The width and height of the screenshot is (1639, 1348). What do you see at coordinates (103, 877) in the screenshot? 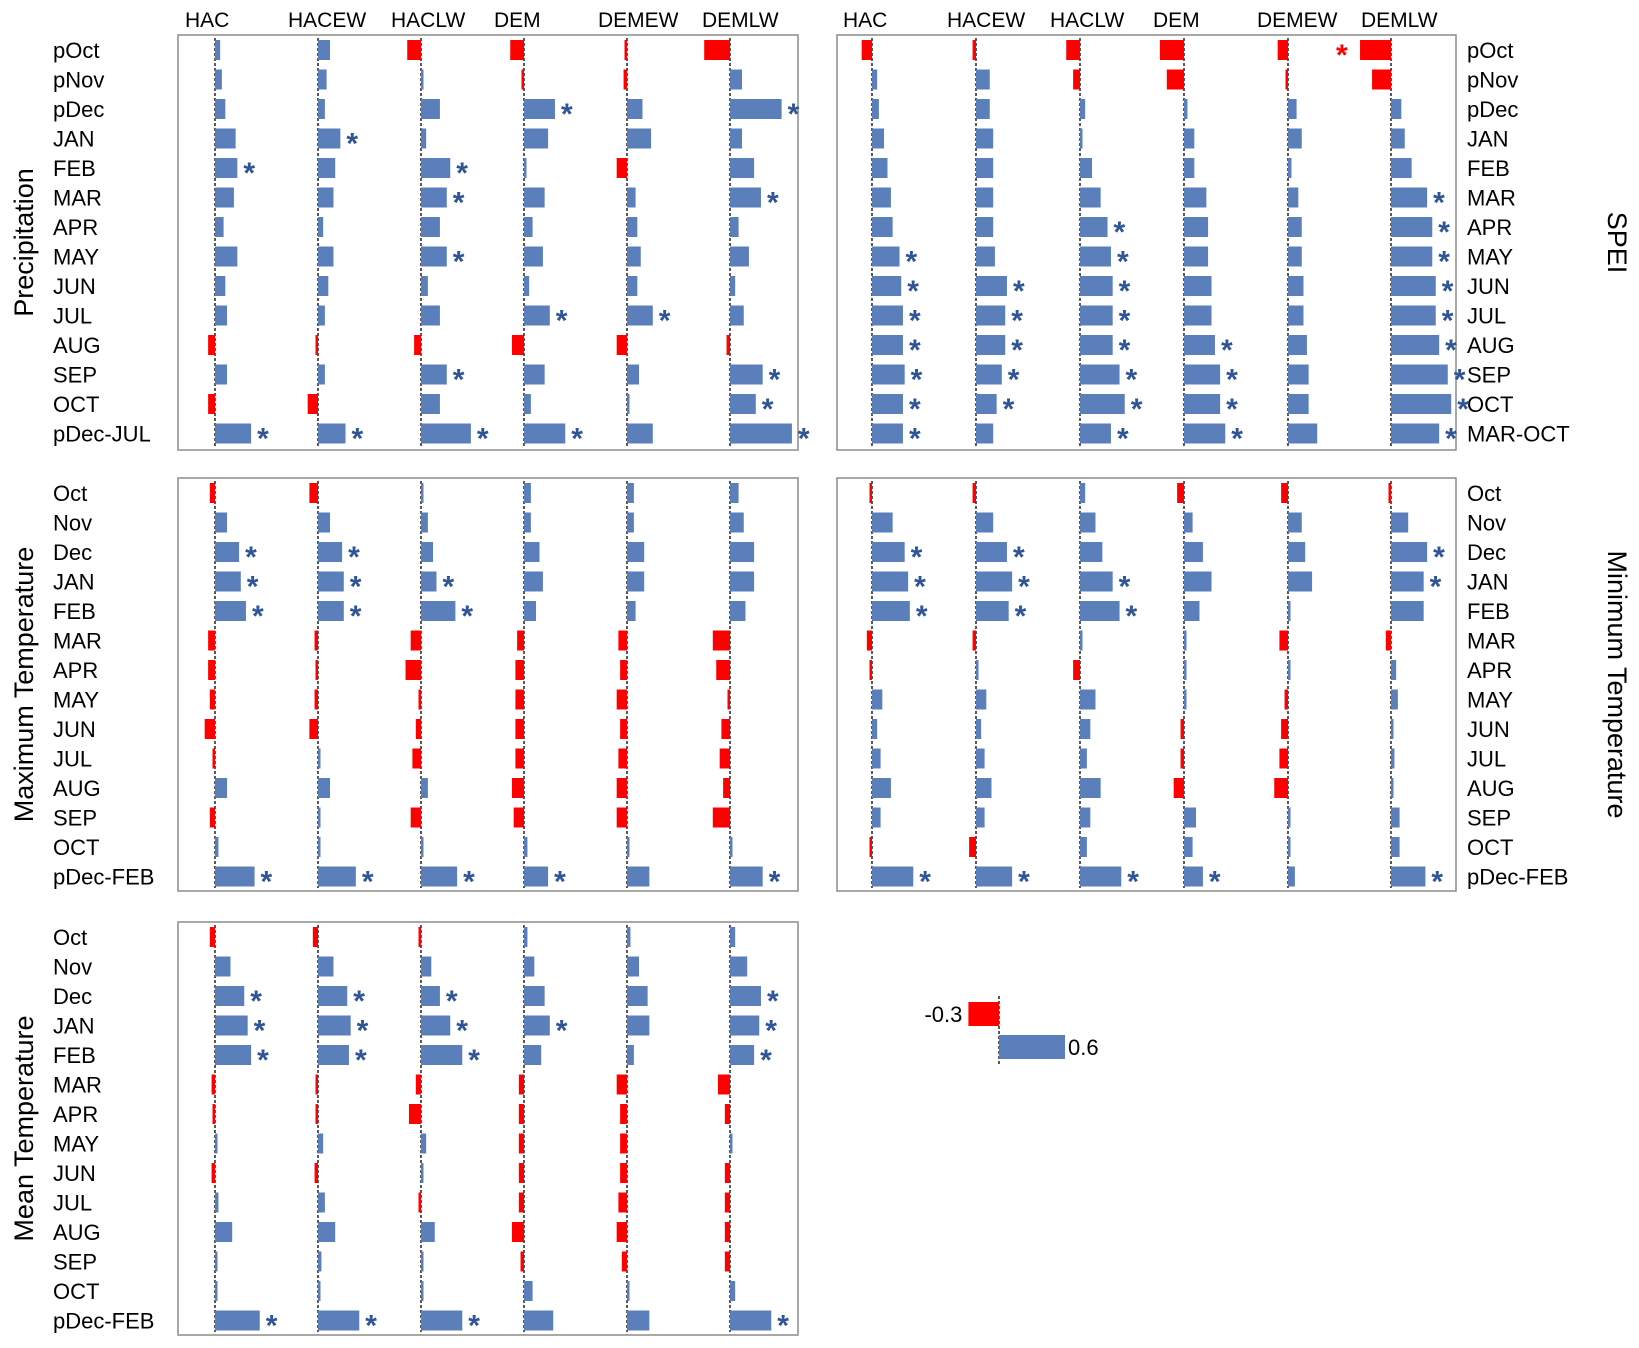
I see `category-label: pDec-FEB` at bounding box center [103, 877].